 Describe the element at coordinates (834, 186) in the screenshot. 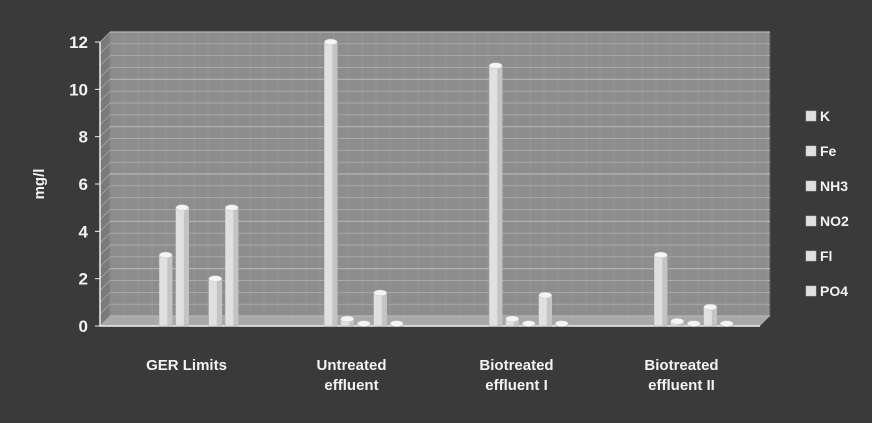

I see `legend-label: NH3` at that location.